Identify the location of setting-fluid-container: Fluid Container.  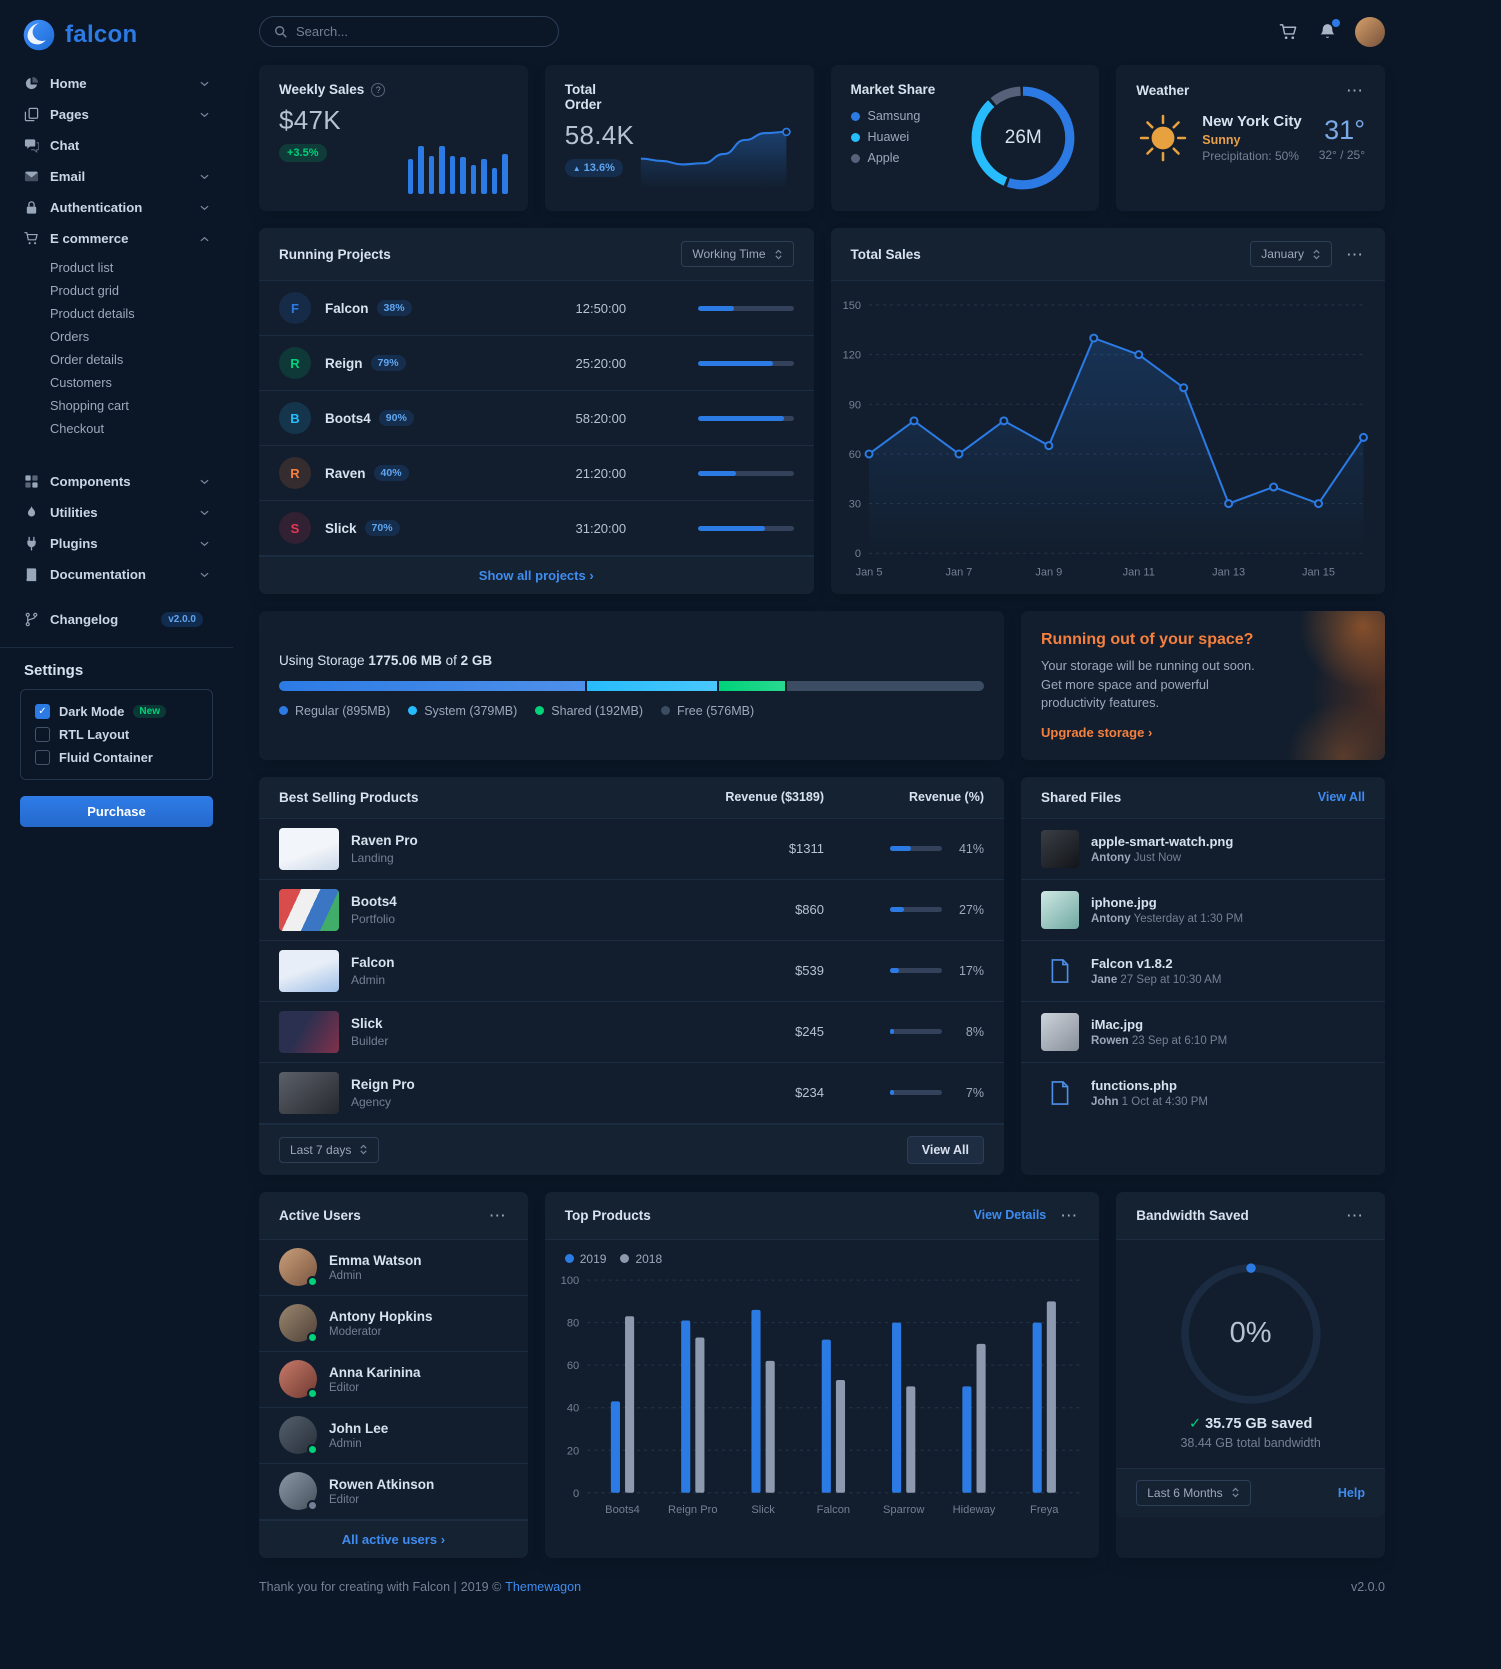
(116, 757).